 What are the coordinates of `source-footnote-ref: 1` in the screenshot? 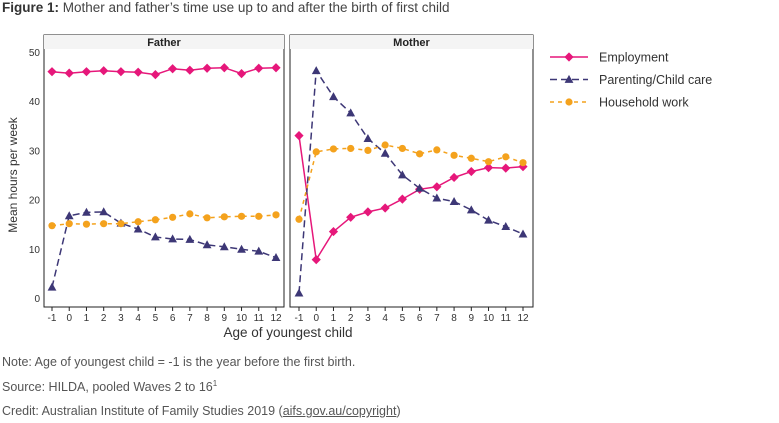 It's located at (215, 383).